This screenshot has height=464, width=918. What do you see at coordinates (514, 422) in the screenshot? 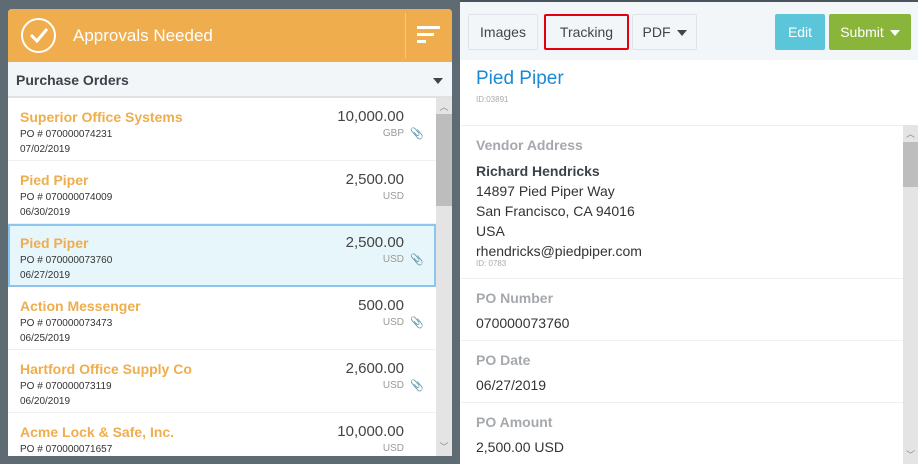
I see `po-amount-label: PO Amount` at bounding box center [514, 422].